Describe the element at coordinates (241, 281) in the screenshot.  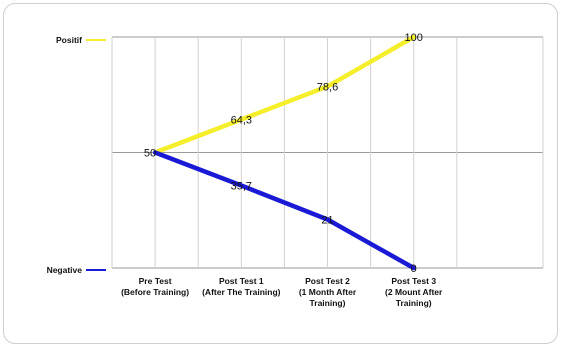
I see `x-tick-label-line: Post Test 1` at that location.